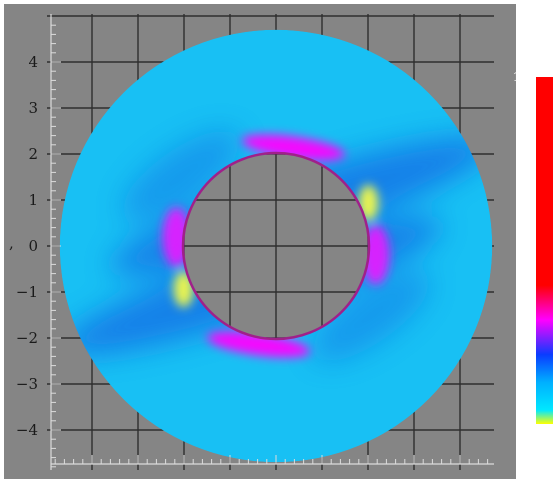 This screenshot has width=553, height=483. Describe the element at coordinates (524, 355) in the screenshot. I see `colorbar-tick-label: 2` at that location.